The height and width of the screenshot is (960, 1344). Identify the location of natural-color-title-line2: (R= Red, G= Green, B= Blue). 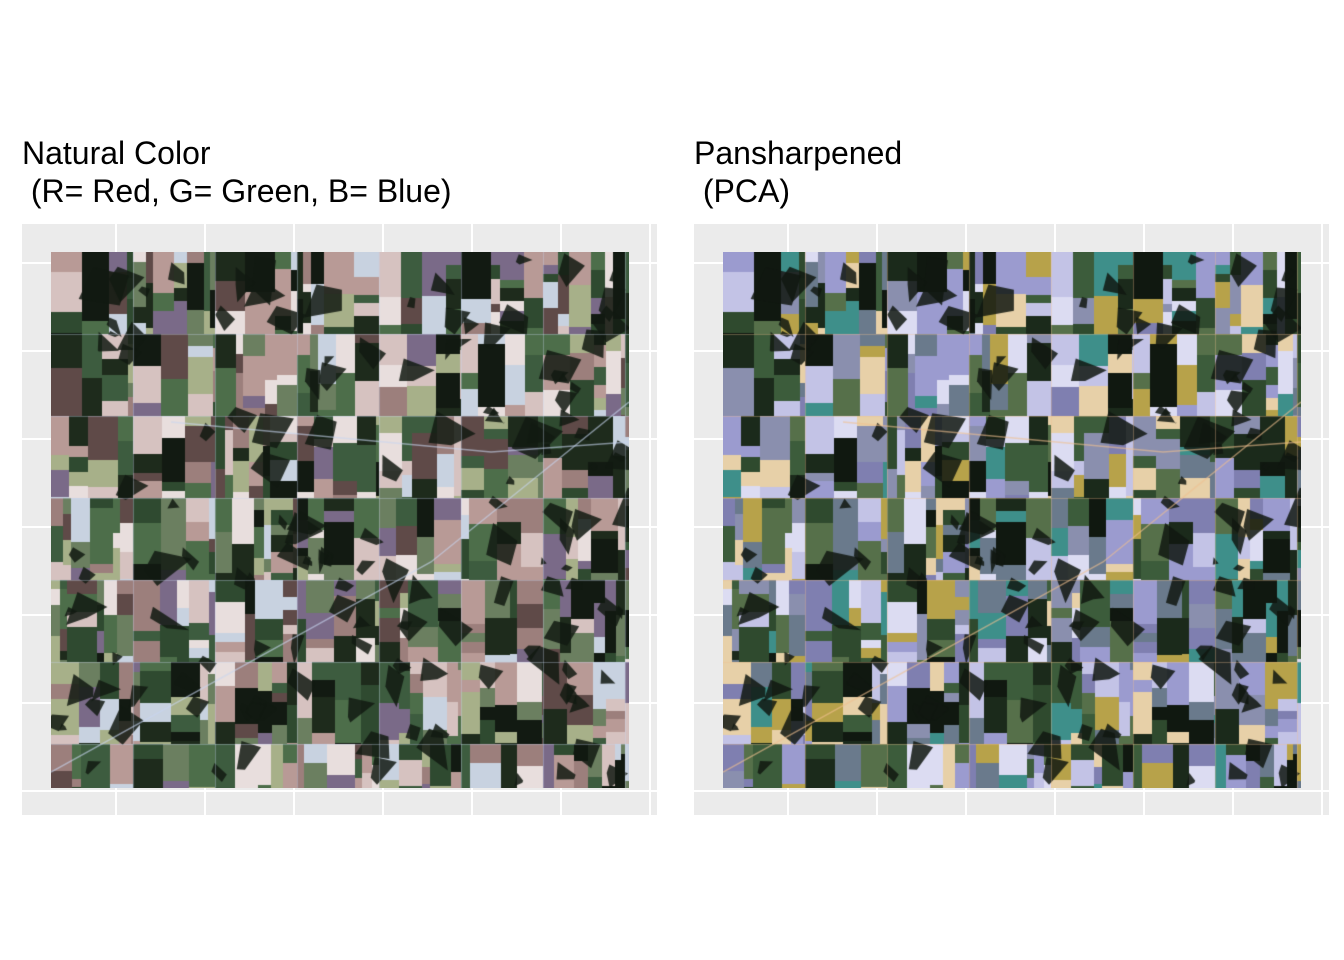
(237, 191).